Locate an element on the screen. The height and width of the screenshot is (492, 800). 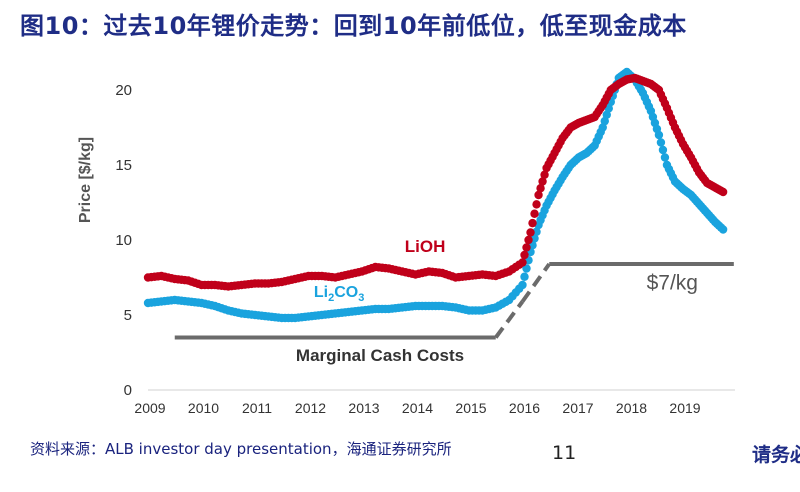
y-axis-ticks: 0 5 10 15 20 is located at coordinates (123, 240).